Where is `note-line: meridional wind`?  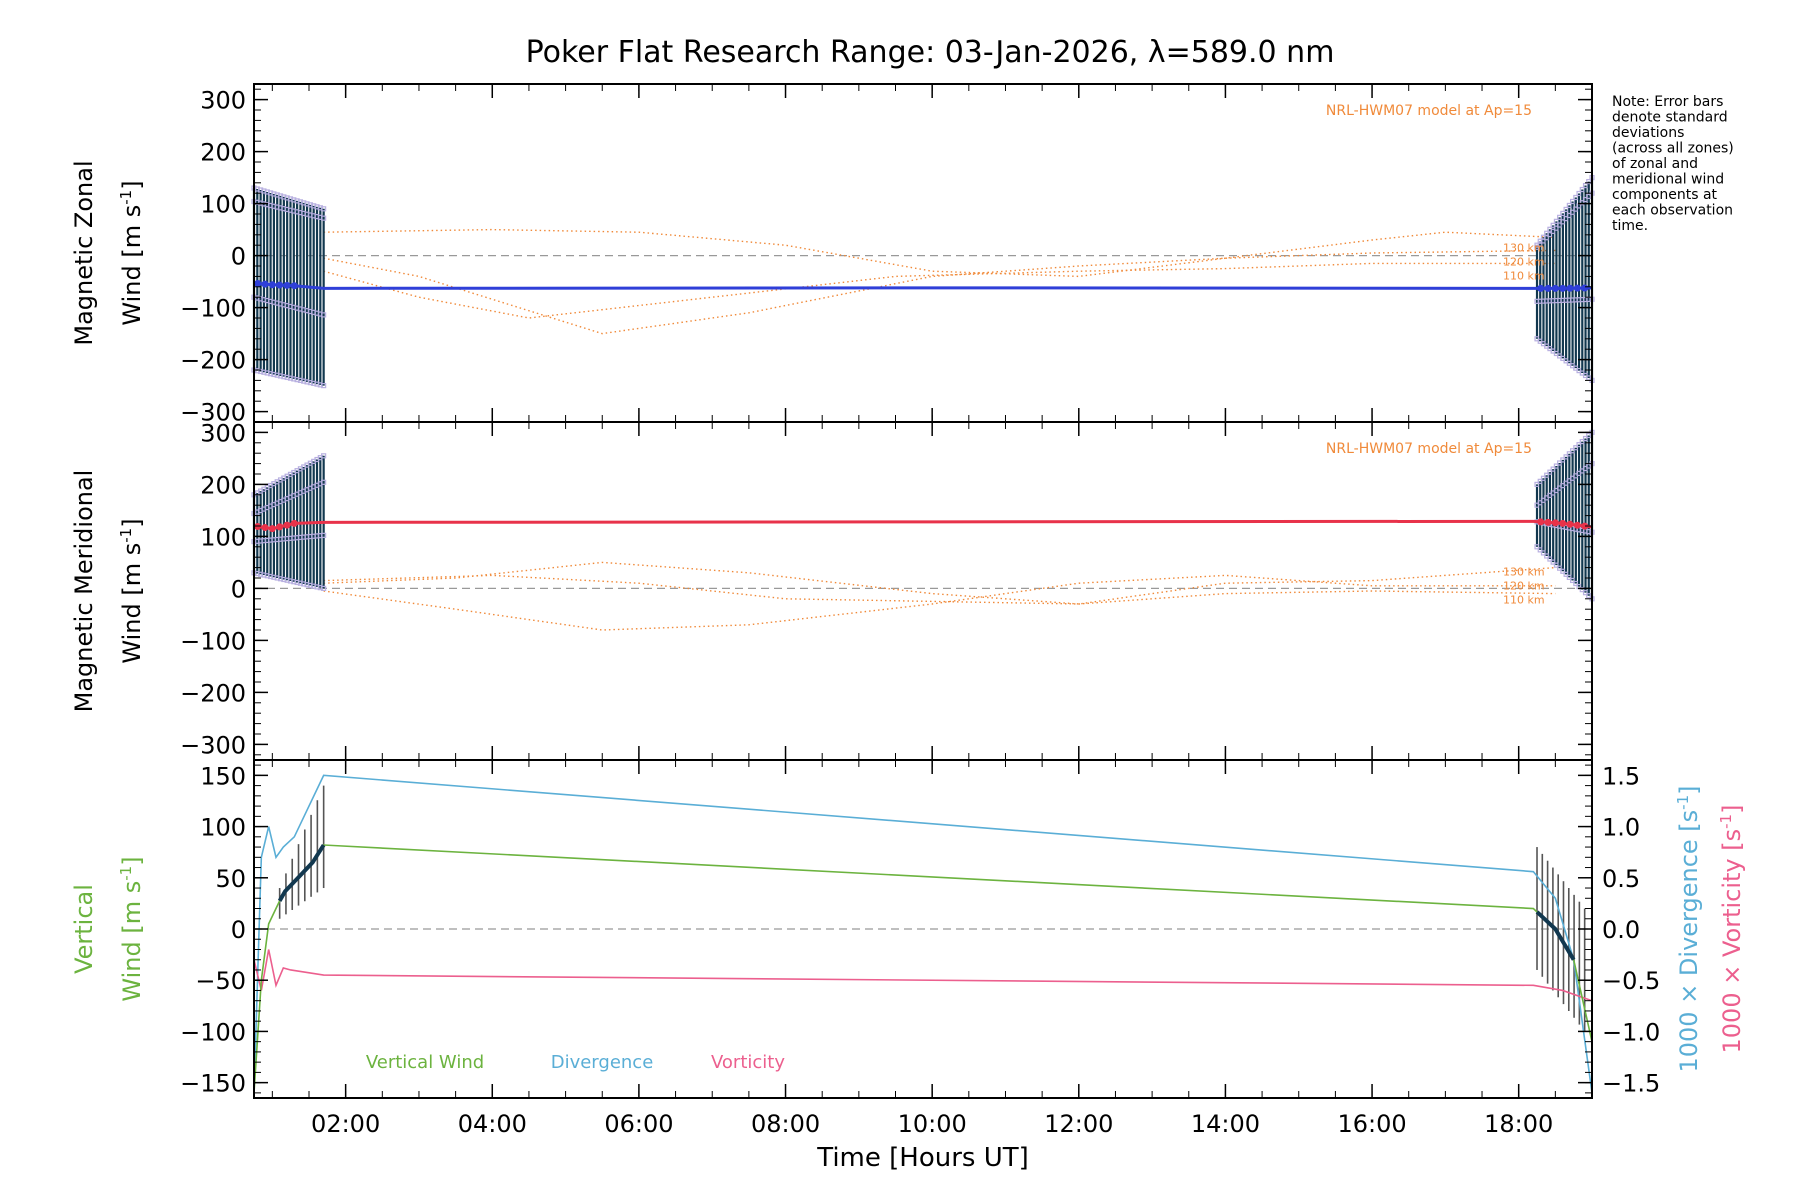
note-line: meridional wind is located at coordinates (1668, 180).